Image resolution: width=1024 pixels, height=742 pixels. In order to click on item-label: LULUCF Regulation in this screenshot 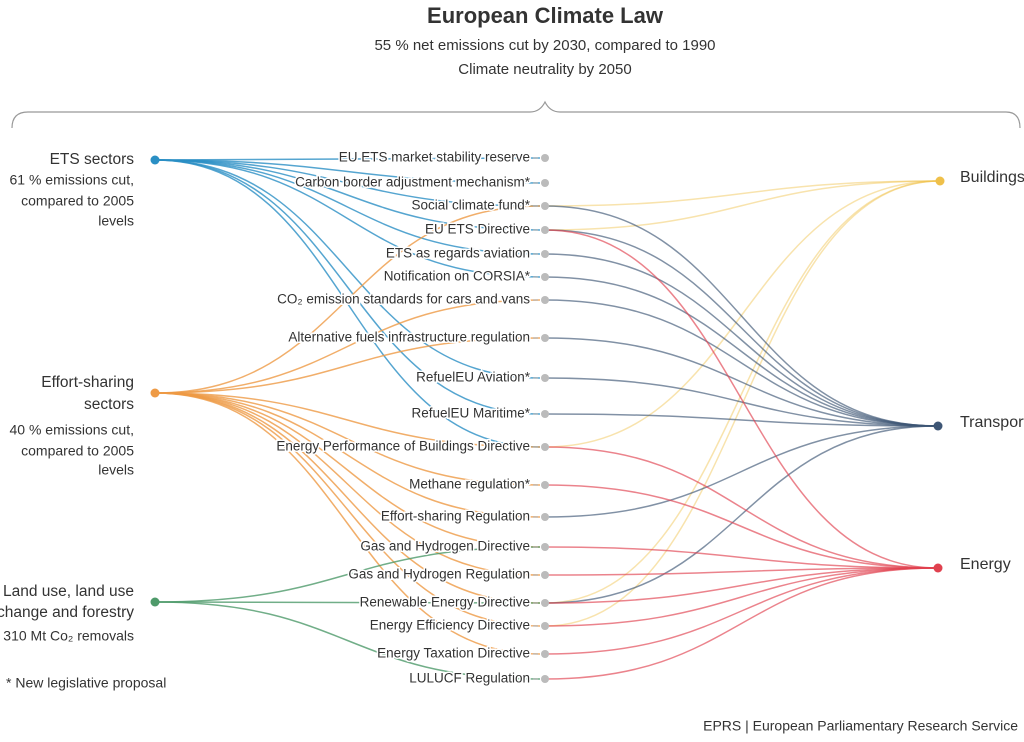, I will do `click(469, 678)`.